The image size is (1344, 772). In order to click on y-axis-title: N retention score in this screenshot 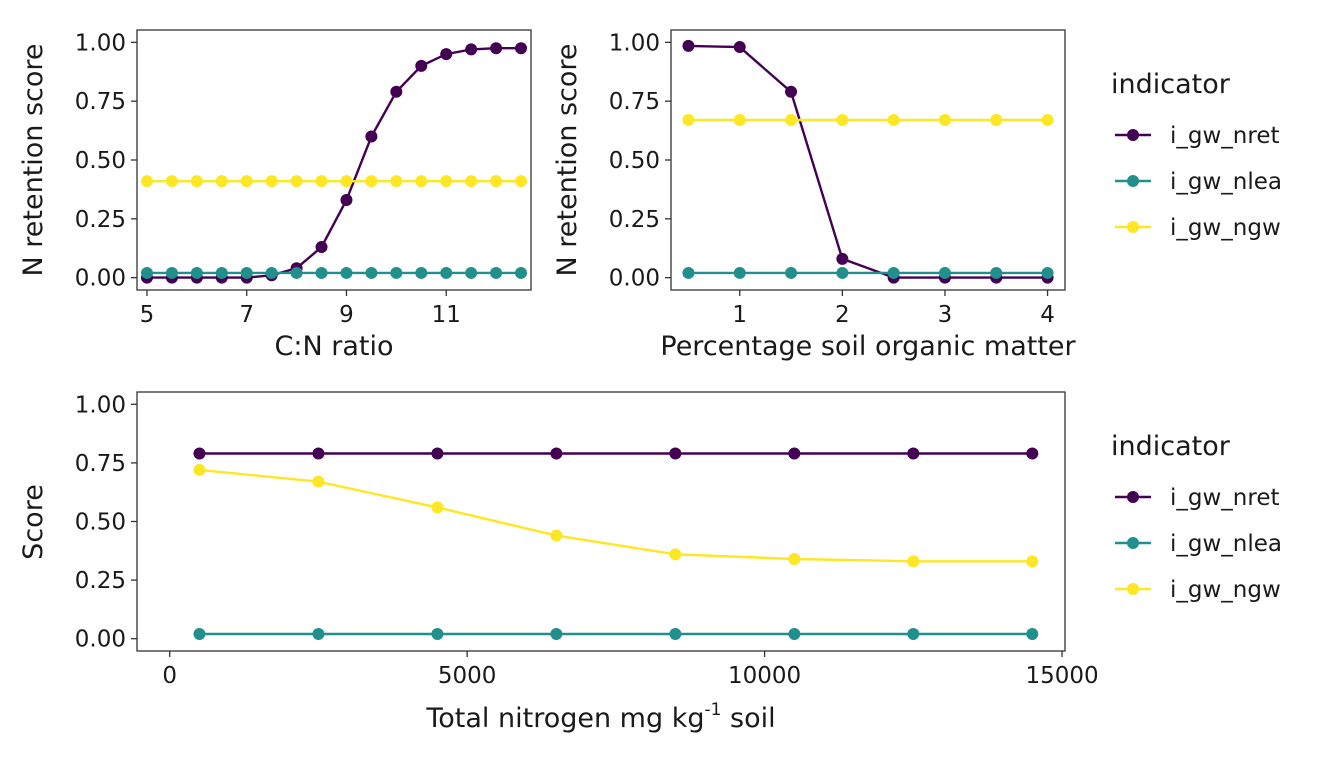, I will do `click(567, 159)`.